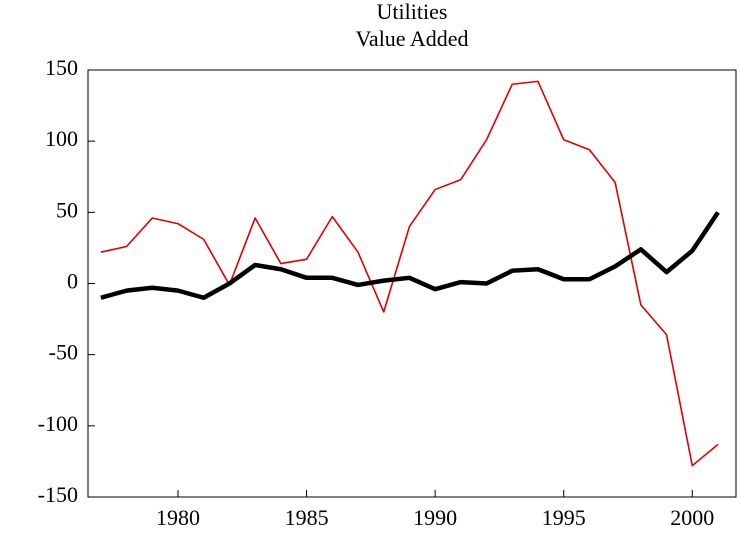 Image resolution: width=740 pixels, height=541 pixels. I want to click on y-tick-label: -50, so click(63, 352).